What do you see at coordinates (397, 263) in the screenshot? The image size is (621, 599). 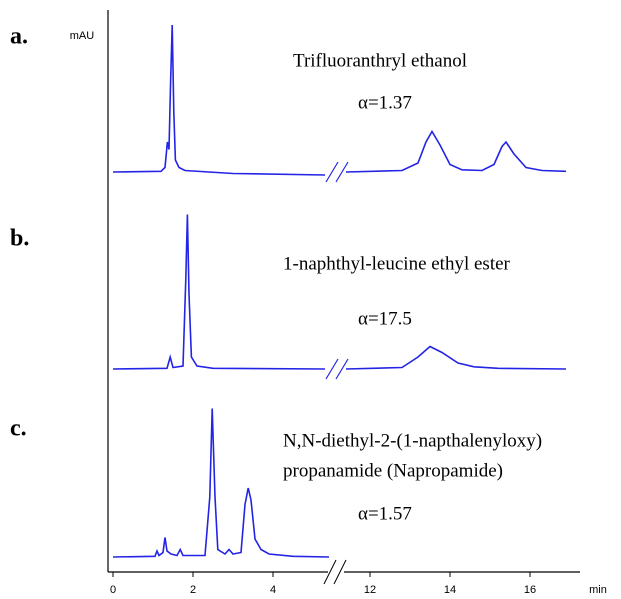 I see `panel-title: 1-naphthyl-leucine ethyl ester` at bounding box center [397, 263].